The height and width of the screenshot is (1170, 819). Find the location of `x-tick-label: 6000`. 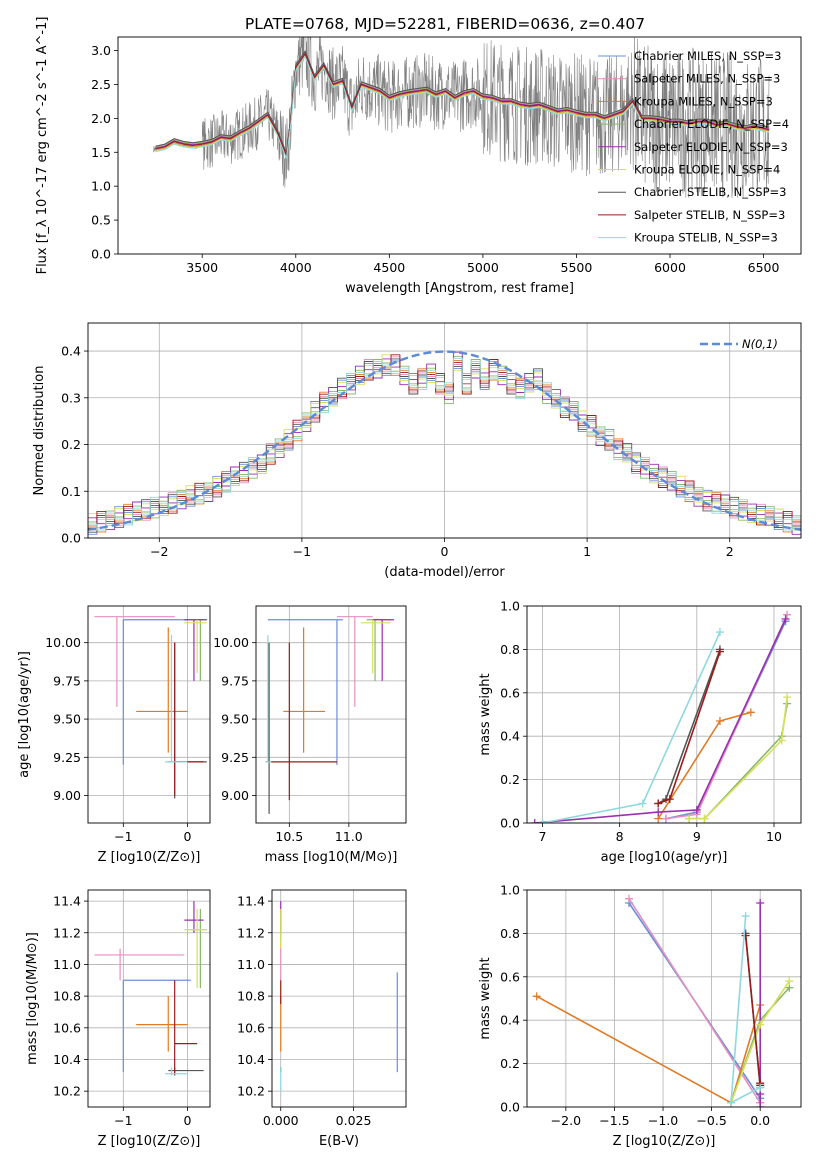

x-tick-label: 6000 is located at coordinates (670, 267).